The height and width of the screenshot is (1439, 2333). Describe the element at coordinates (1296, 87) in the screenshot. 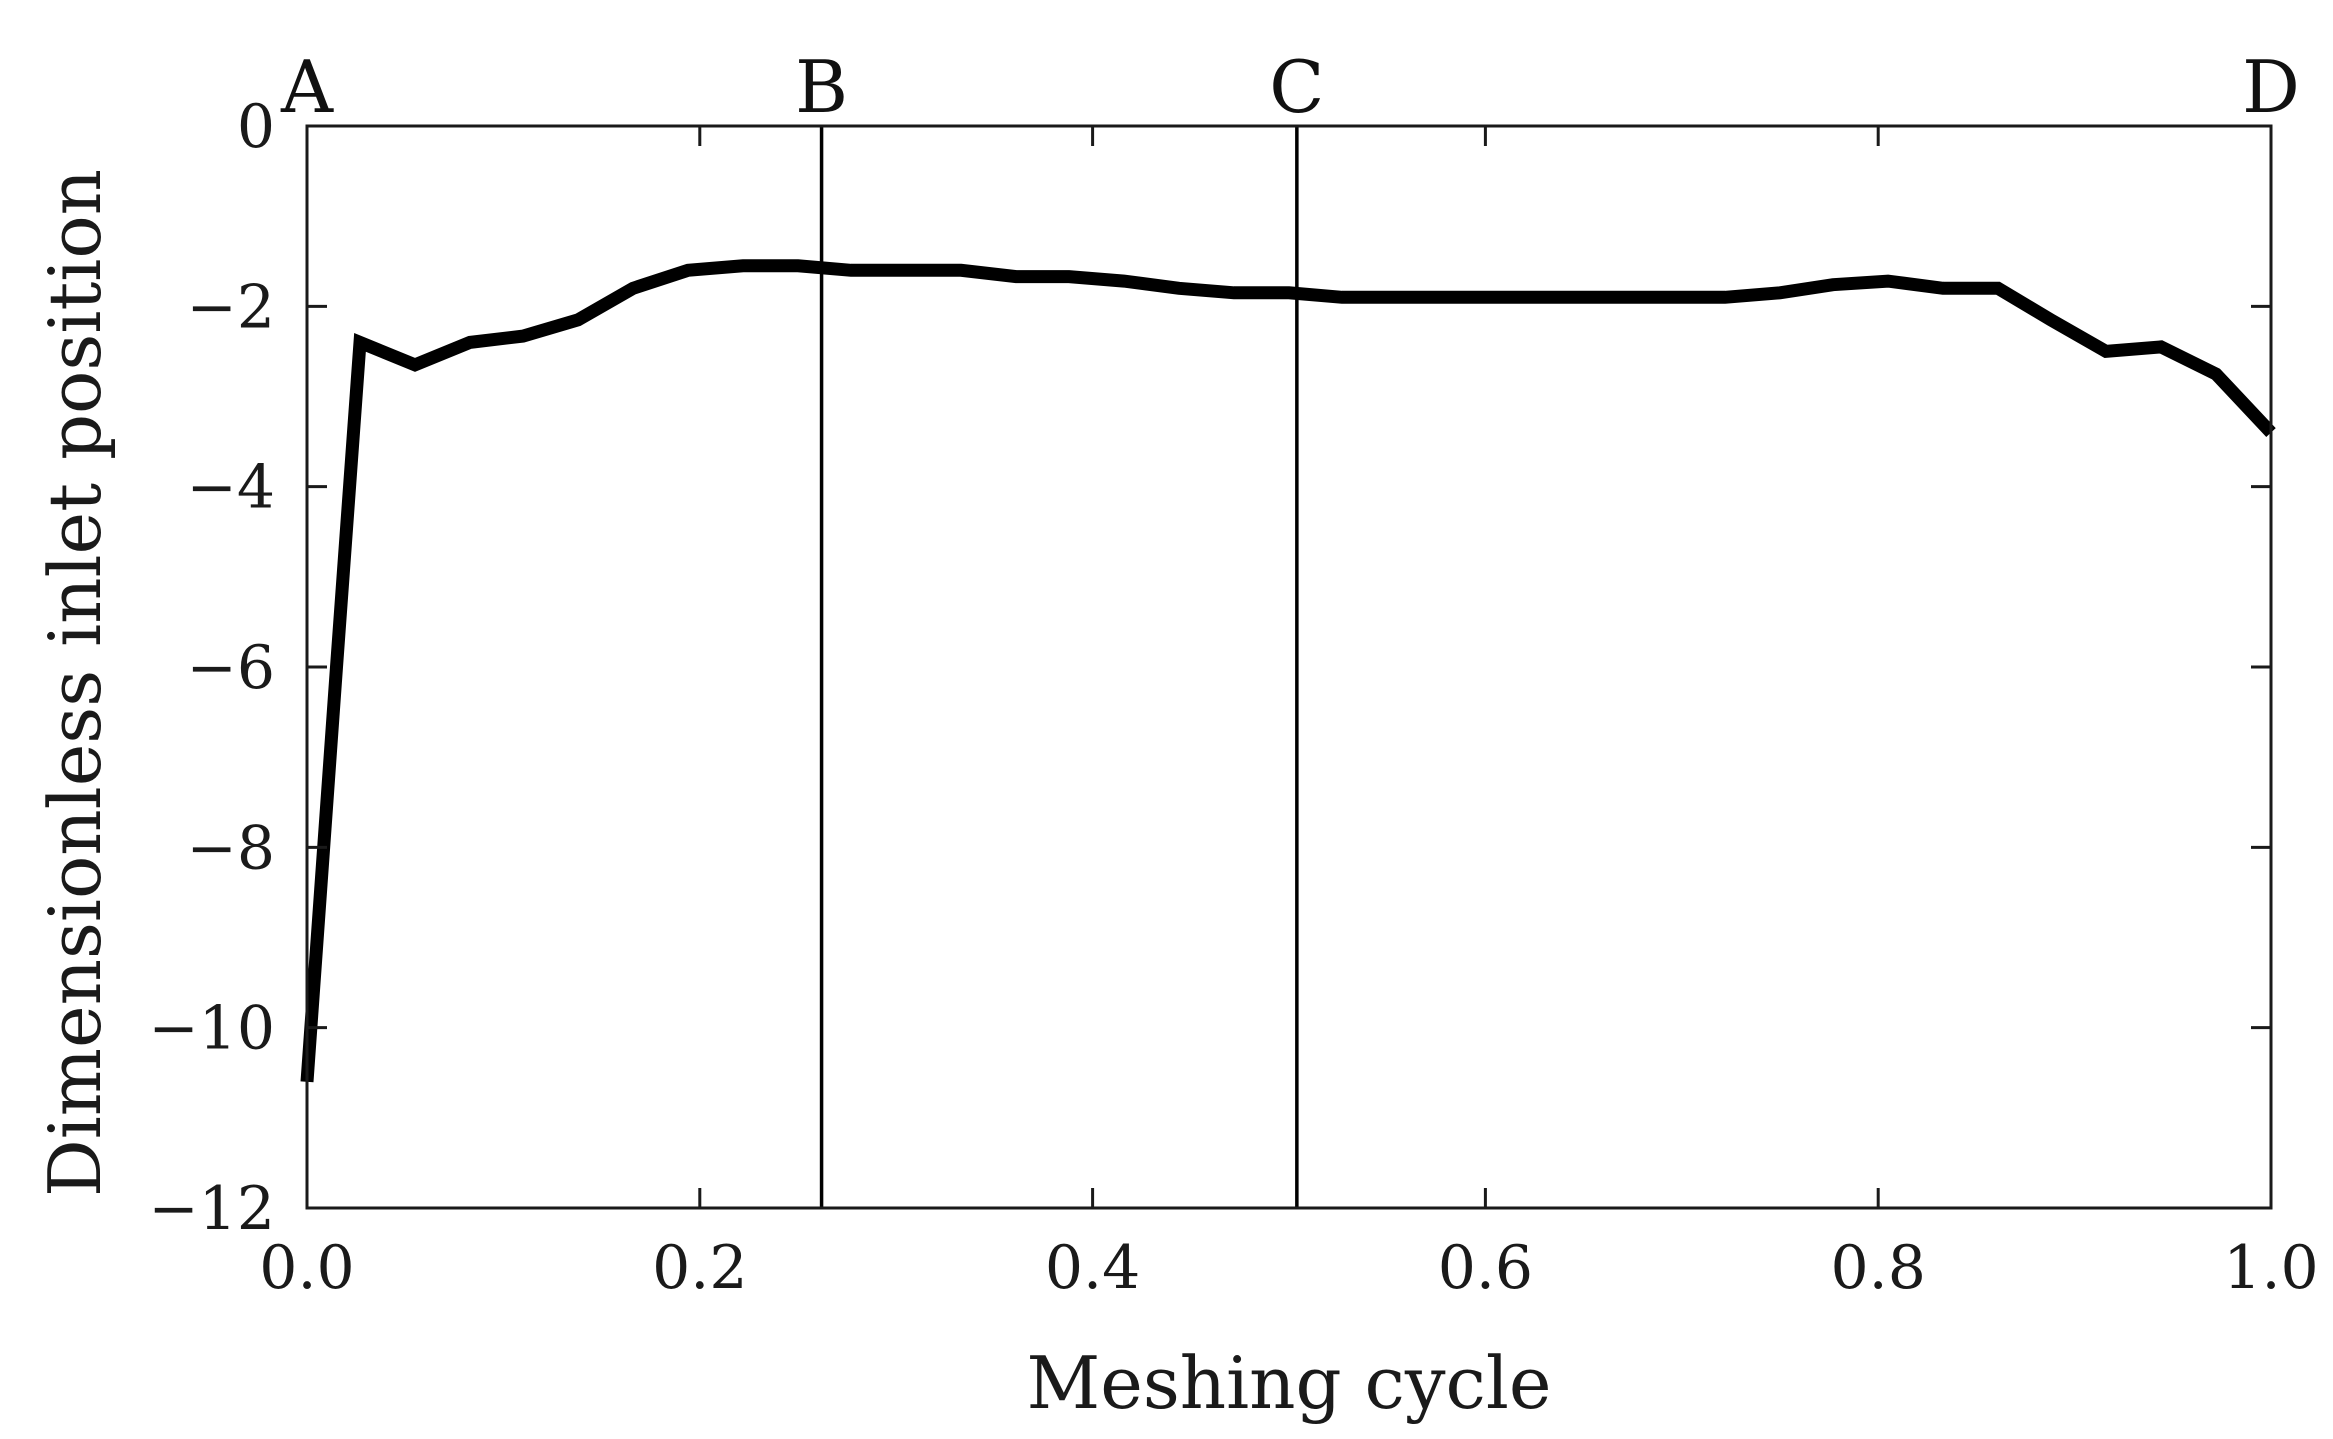

I see `marker-label-c: C` at that location.